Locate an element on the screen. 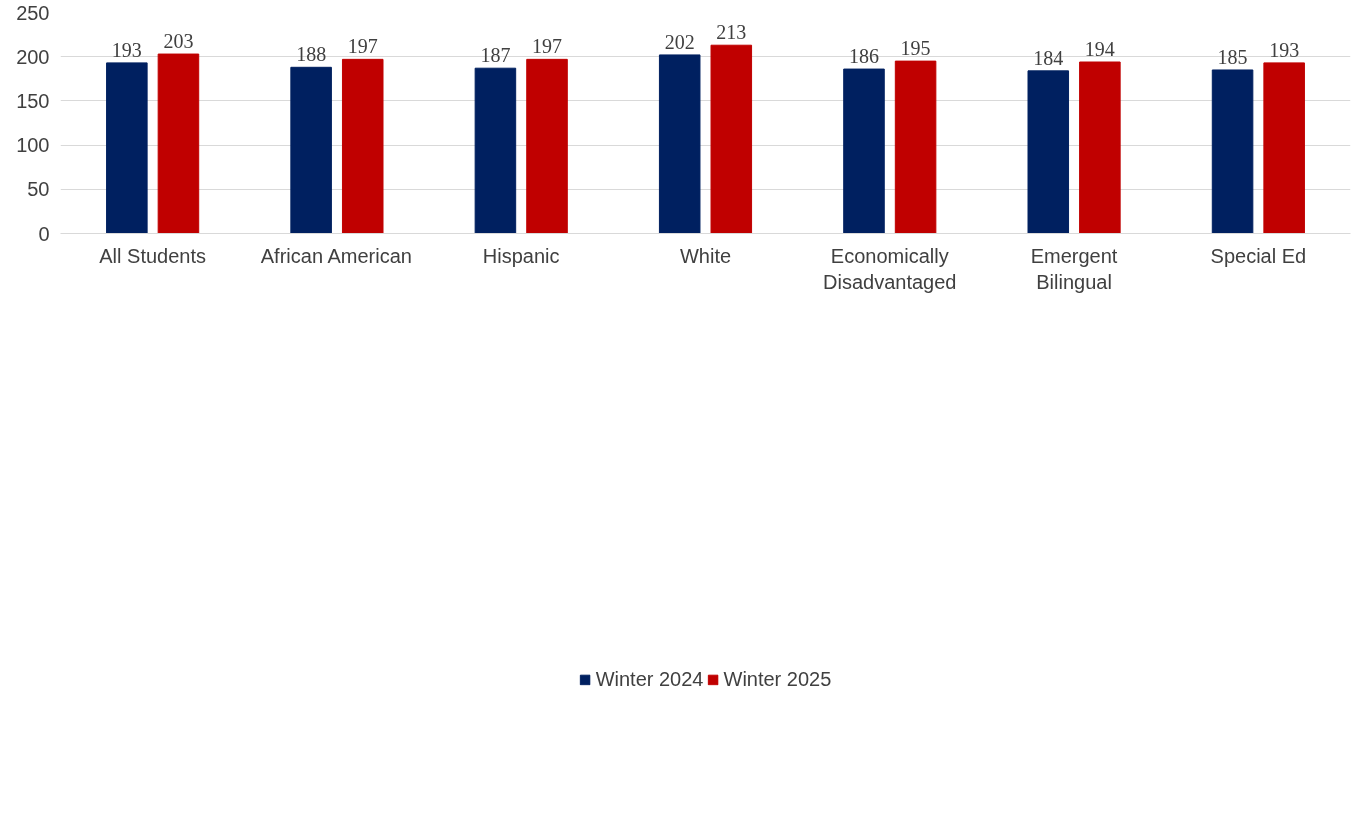 This screenshot has height=820, width=1367. data-label: 184 is located at coordinates (1048, 57).